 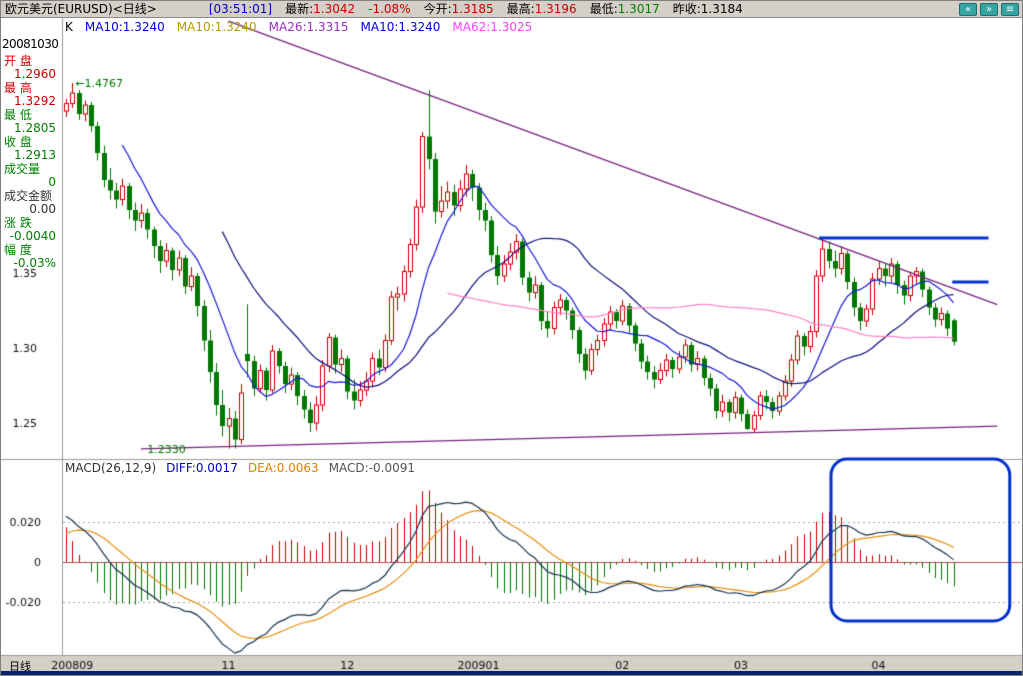 I want to click on quote-high: 最高:1.3196, so click(x=541, y=9).